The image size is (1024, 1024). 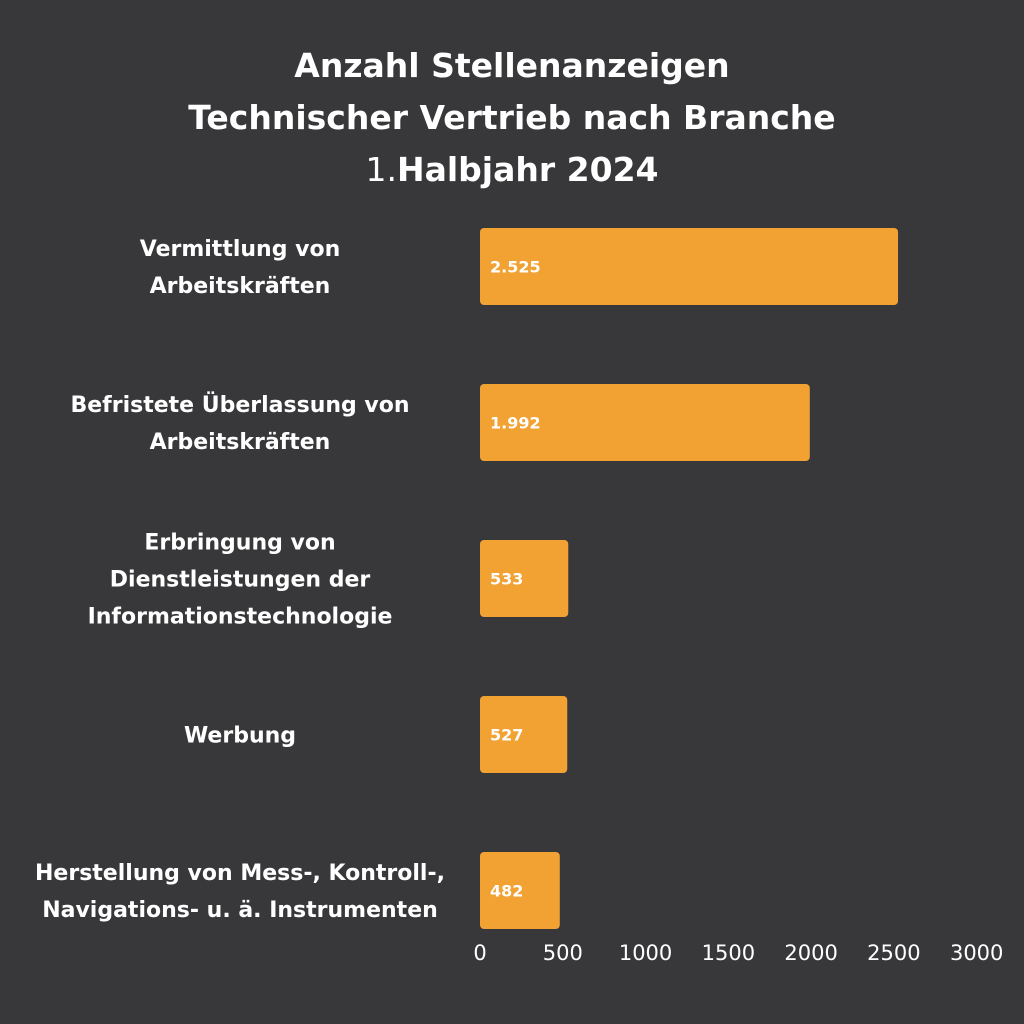 I want to click on title-line-3-text: Halbjahr 2024, so click(x=527, y=169).